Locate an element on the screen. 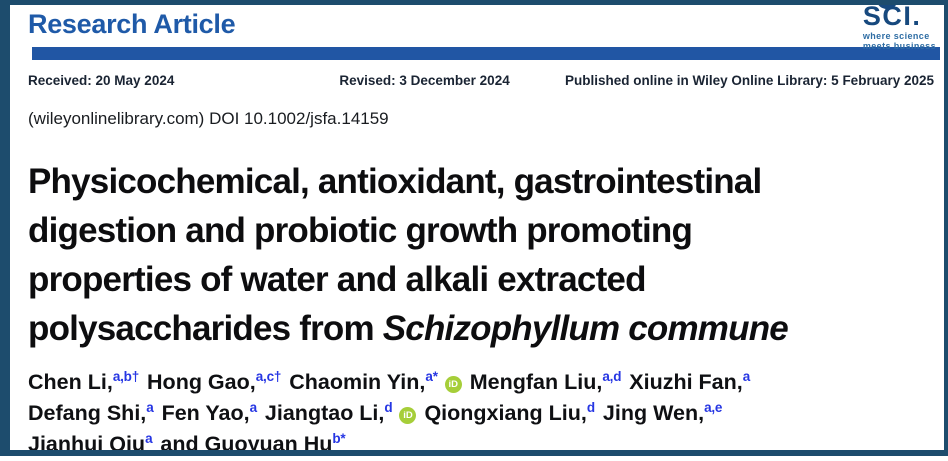 The image size is (948, 461). author-name: Defang Shi,a is located at coordinates (91, 412).